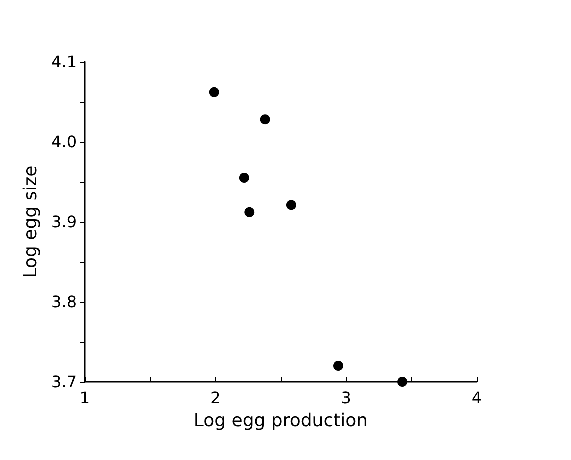 This screenshot has width=571, height=460. I want to click on y-tick-label: 3.9, so click(64, 222).